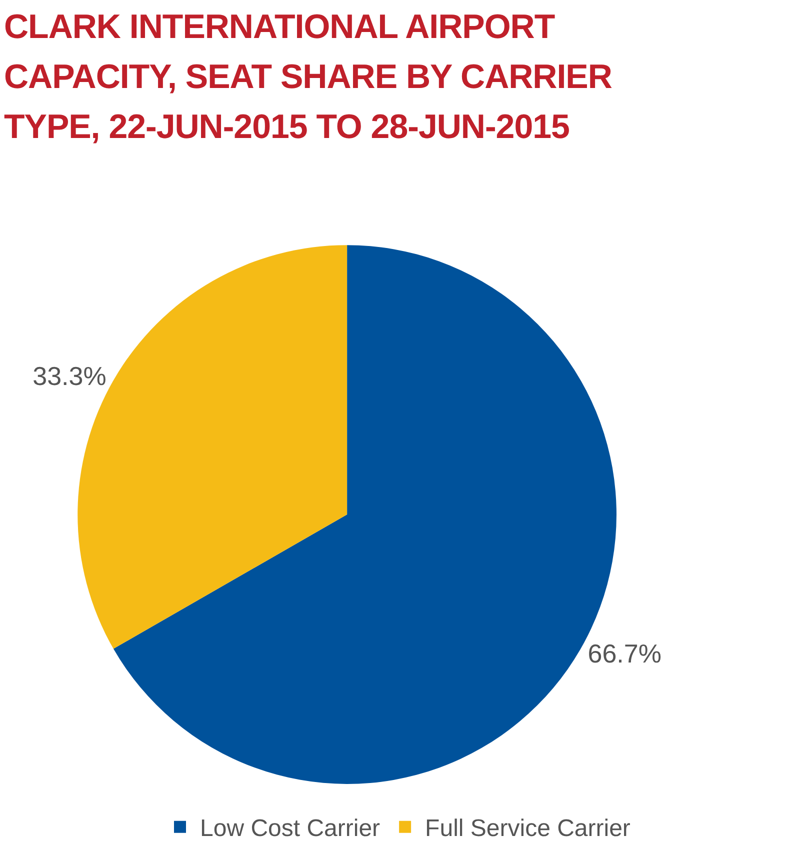 Image resolution: width=796 pixels, height=854 pixels. What do you see at coordinates (290, 828) in the screenshot?
I see `legend-label: Low Cost Carrier` at bounding box center [290, 828].